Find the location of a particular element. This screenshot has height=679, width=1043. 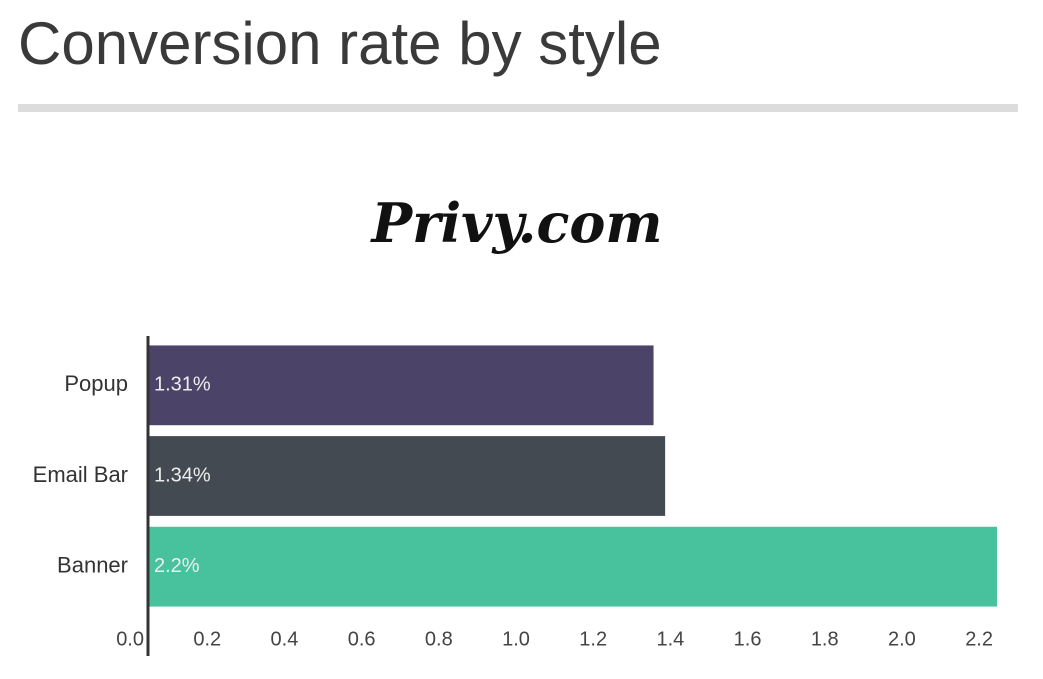

x-tick-label: 0.6 is located at coordinates (362, 639).